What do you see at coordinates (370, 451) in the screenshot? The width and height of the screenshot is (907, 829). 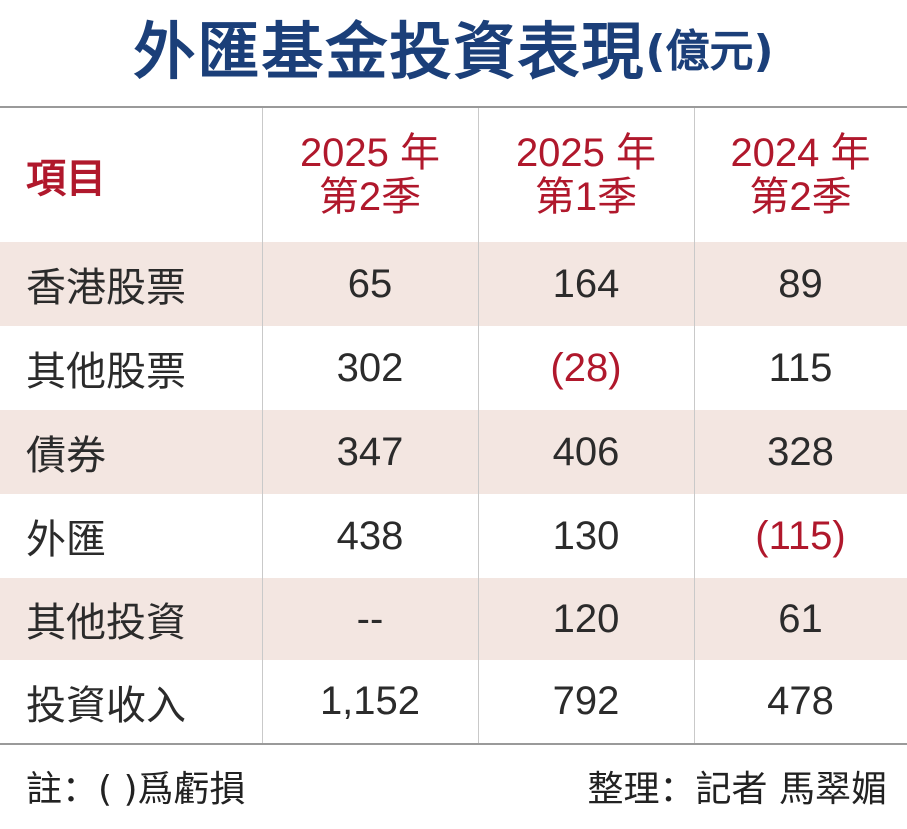 I see `table-cell: 347` at bounding box center [370, 451].